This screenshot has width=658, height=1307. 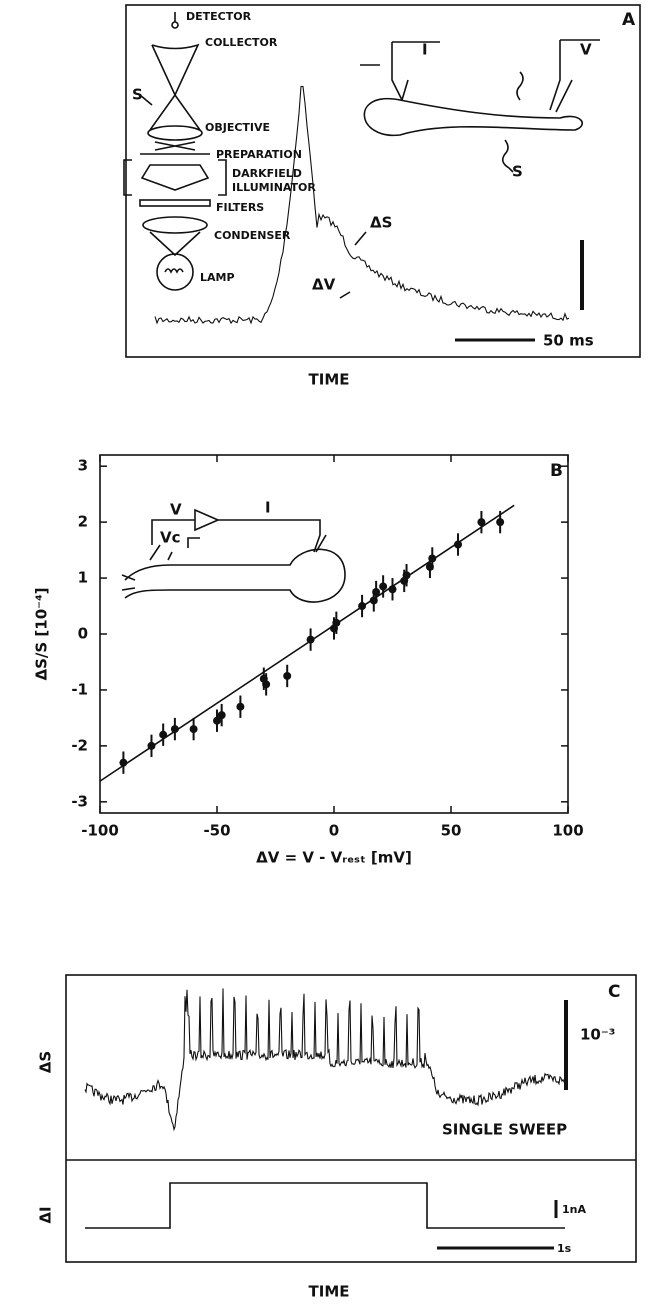 I want to click on scale-label: 10⁻³, so click(x=597, y=1035).